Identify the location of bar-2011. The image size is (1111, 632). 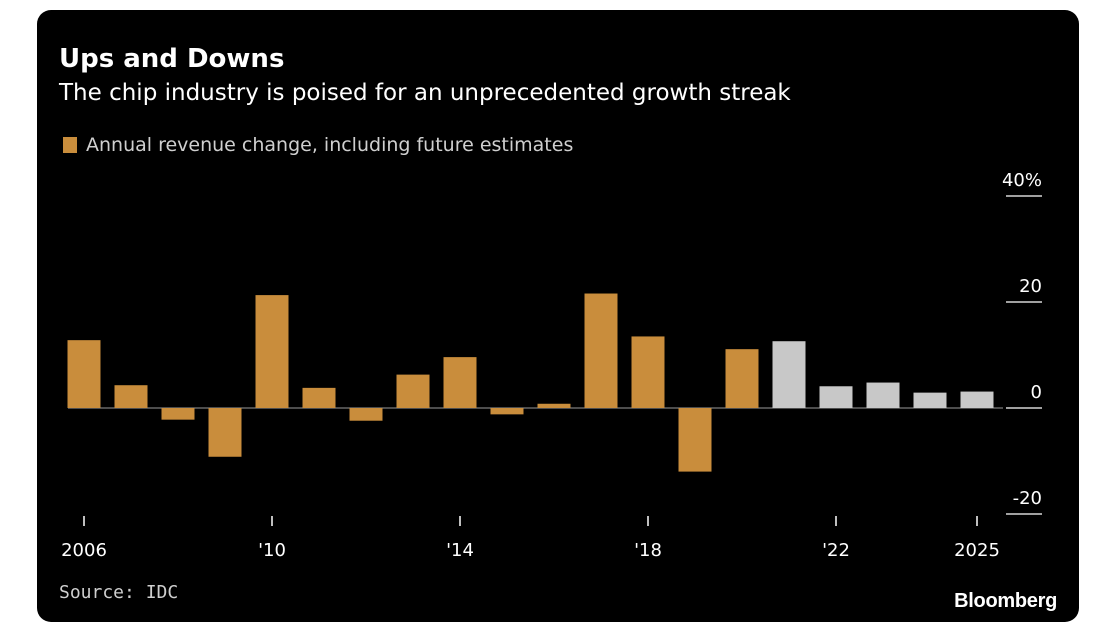
(319, 397).